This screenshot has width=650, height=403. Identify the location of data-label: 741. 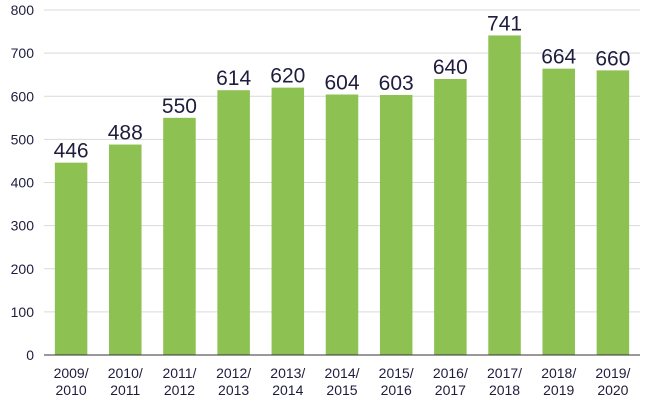
(504, 23).